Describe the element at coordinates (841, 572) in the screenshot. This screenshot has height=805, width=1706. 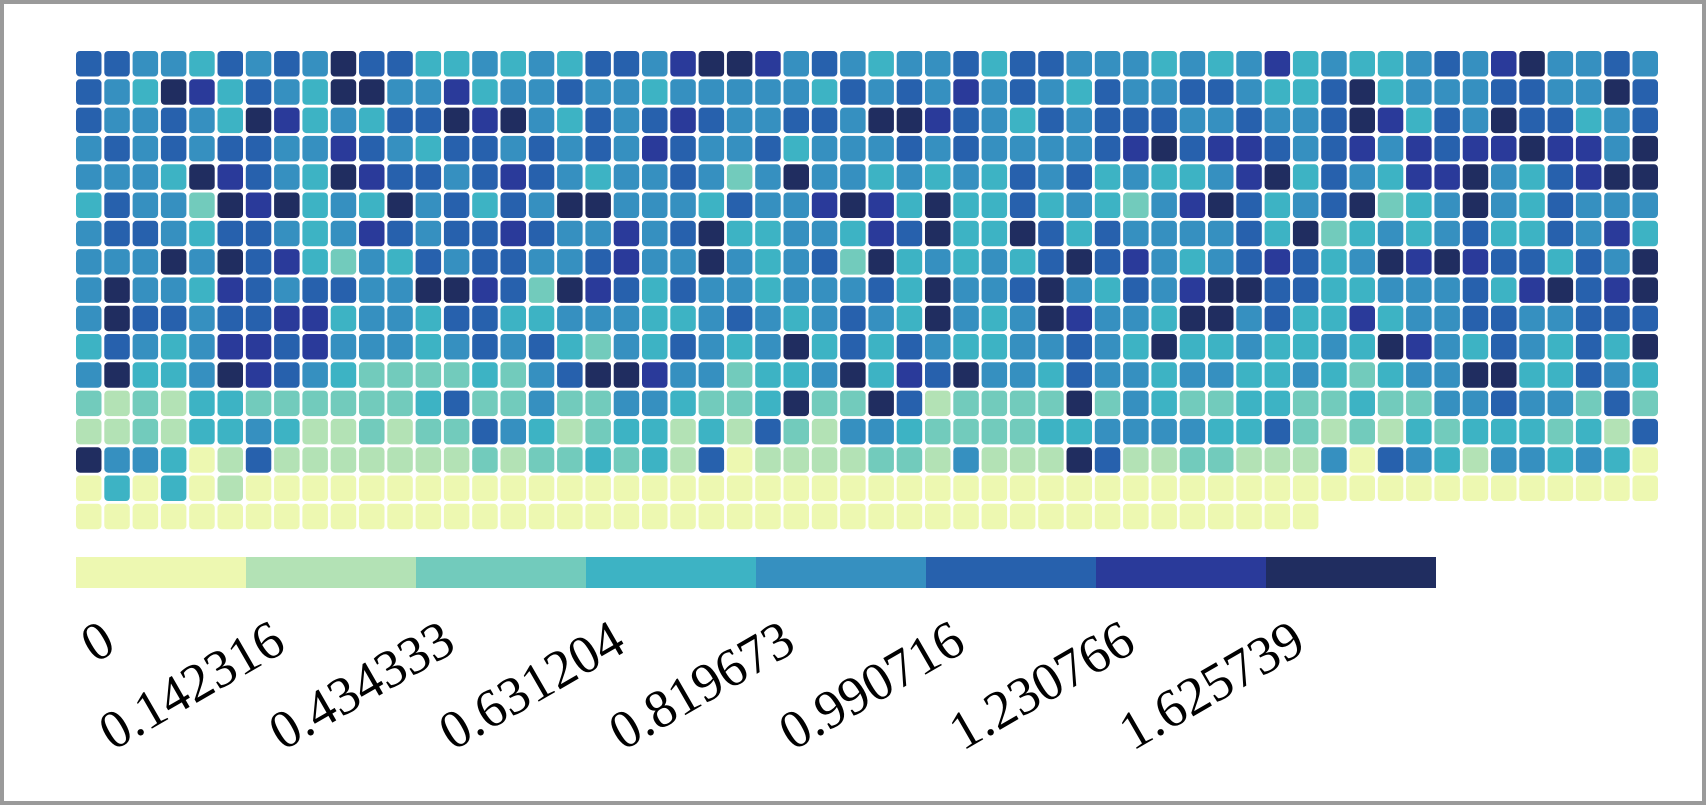
I see `colorbar-segment` at that location.